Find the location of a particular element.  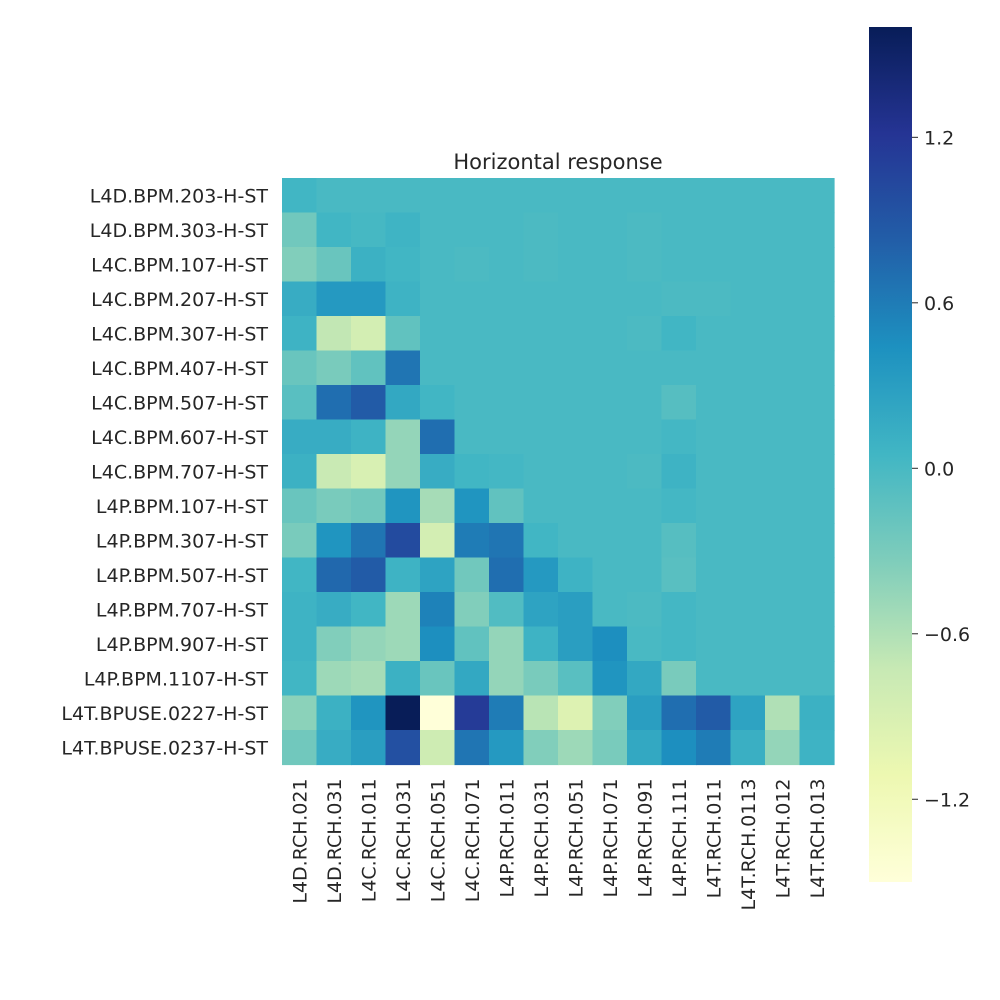

colorbar-tick-label: 0.6 is located at coordinates (939, 304).